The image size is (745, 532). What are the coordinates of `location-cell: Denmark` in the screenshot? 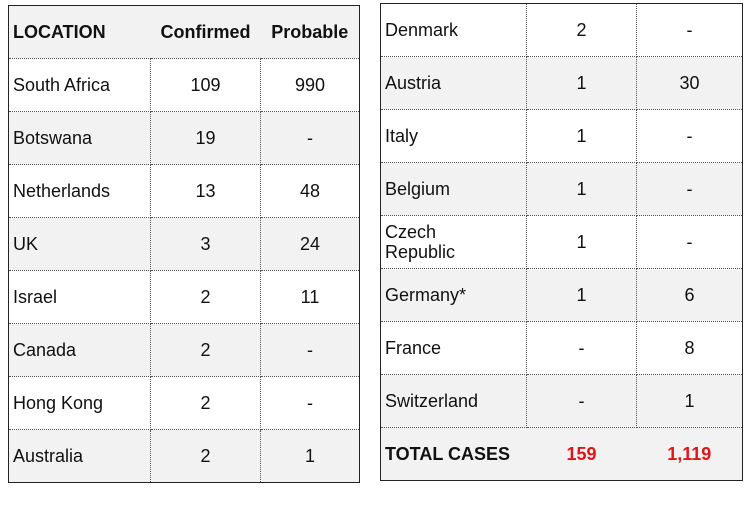 It's located at (453, 30).